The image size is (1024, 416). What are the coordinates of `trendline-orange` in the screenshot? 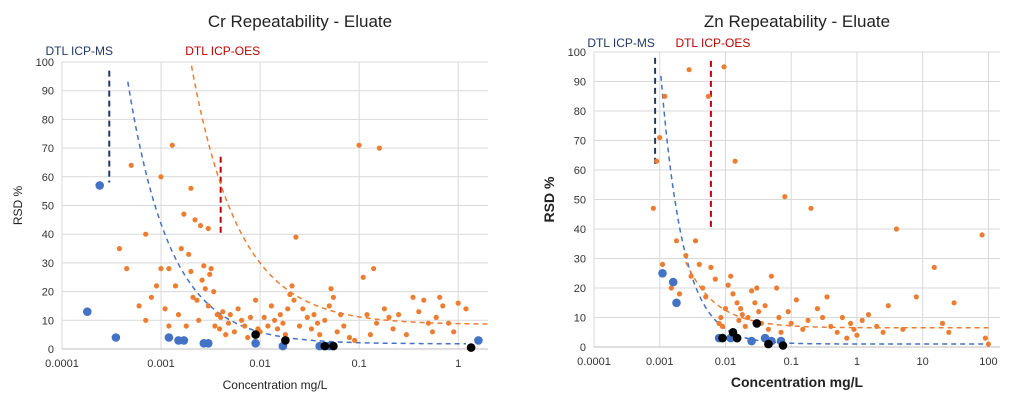 It's located at (837, 295).